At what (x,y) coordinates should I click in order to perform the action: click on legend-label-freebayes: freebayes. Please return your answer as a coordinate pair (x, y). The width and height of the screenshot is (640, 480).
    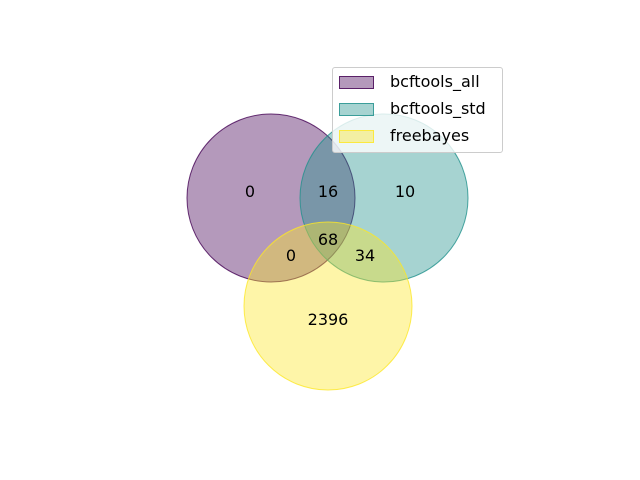
    Looking at the image, I should click on (430, 135).